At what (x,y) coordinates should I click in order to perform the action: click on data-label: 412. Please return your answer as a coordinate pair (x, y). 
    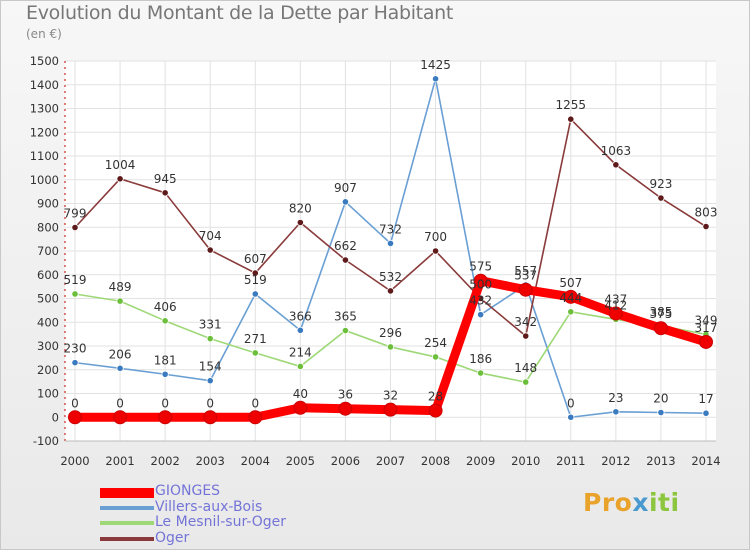
    Looking at the image, I should click on (615, 305).